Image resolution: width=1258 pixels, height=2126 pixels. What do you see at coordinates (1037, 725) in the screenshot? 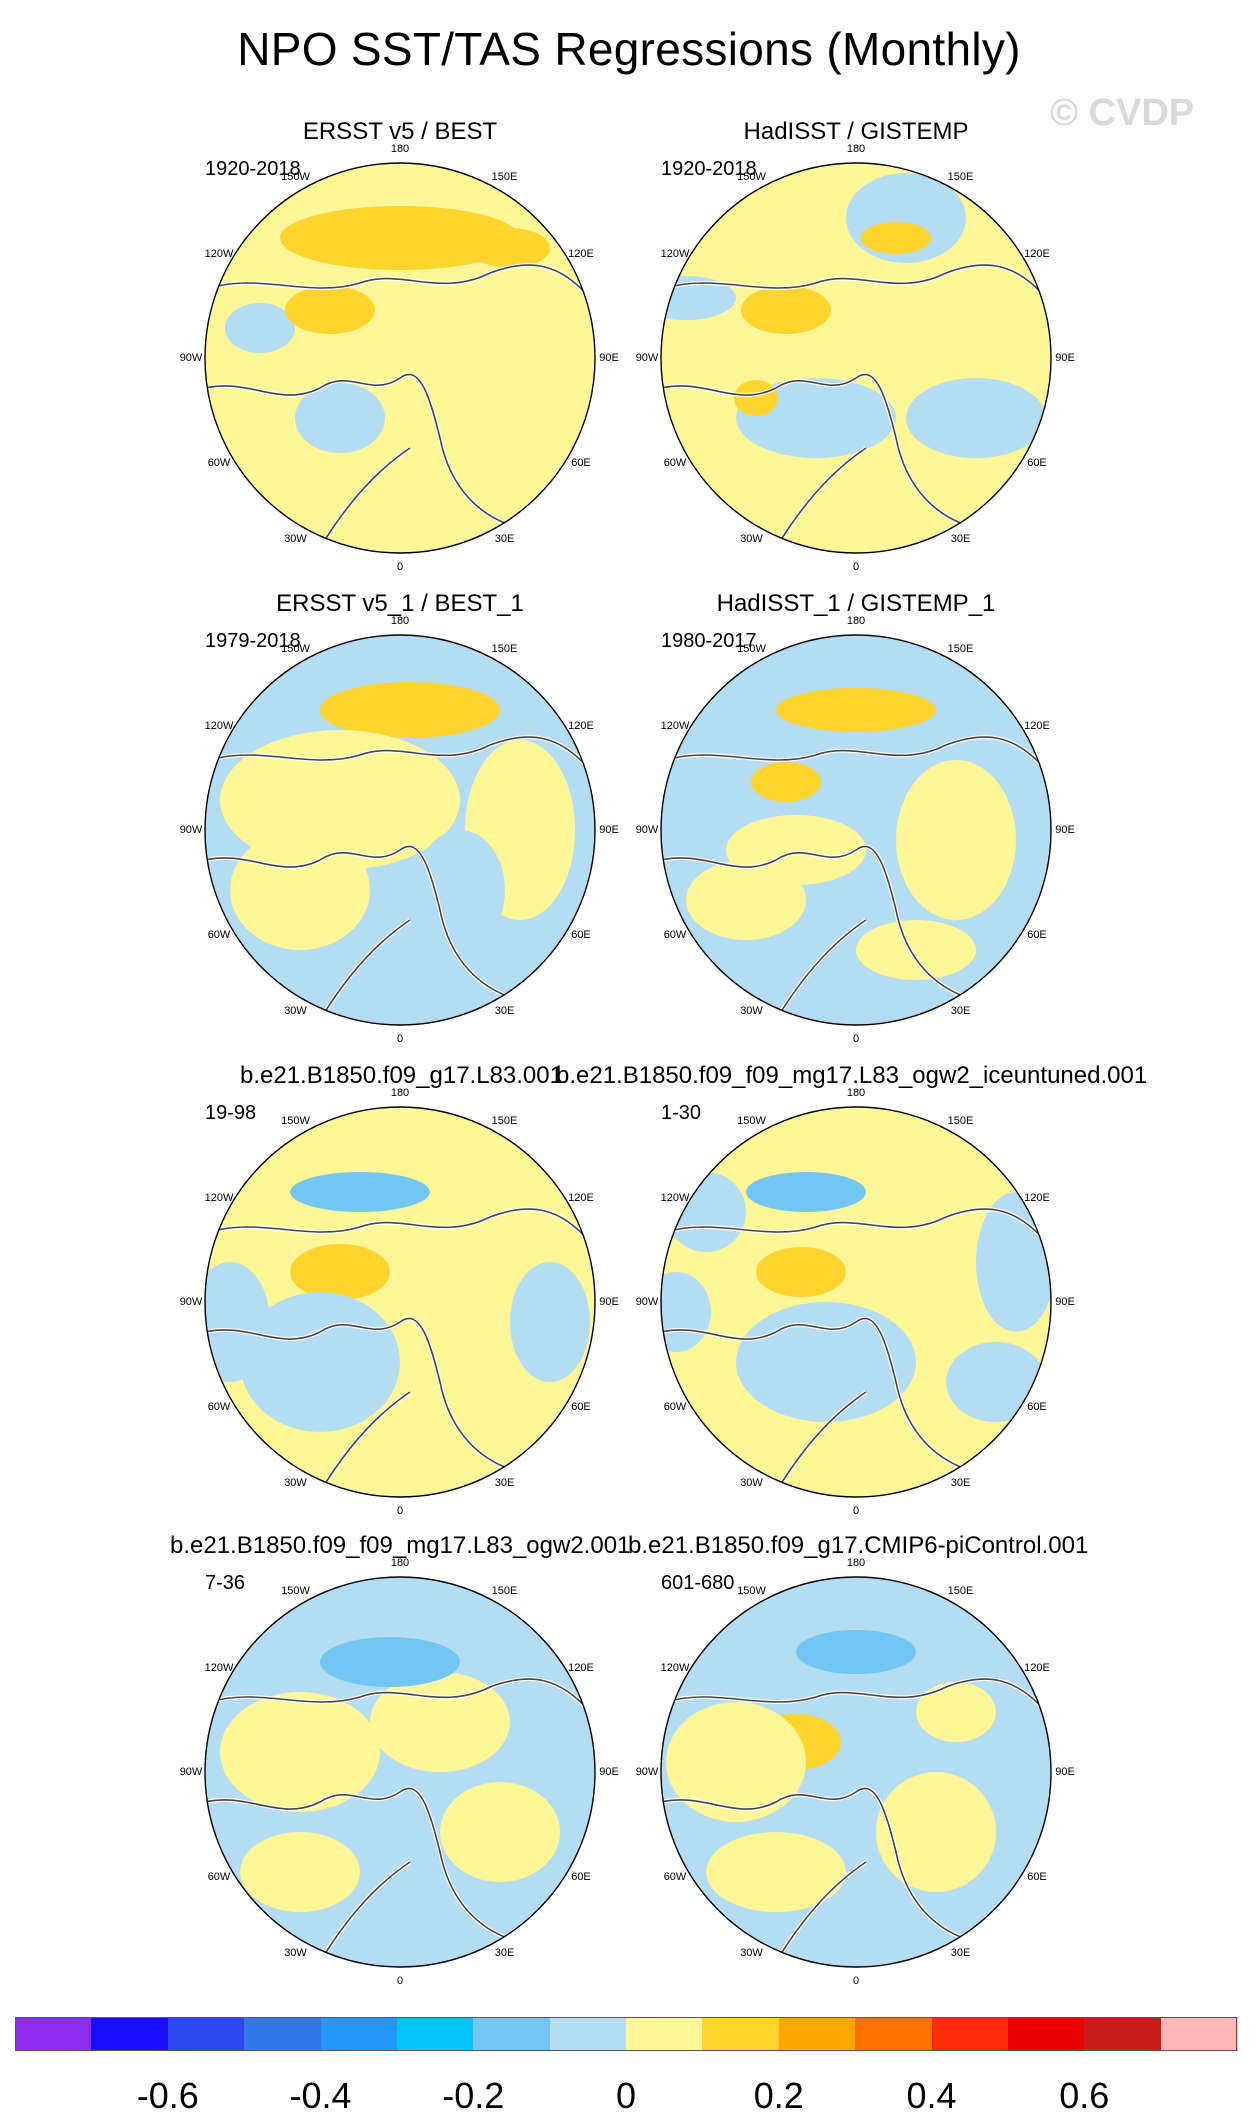
I see `longitude-tick-label: 120E` at bounding box center [1037, 725].